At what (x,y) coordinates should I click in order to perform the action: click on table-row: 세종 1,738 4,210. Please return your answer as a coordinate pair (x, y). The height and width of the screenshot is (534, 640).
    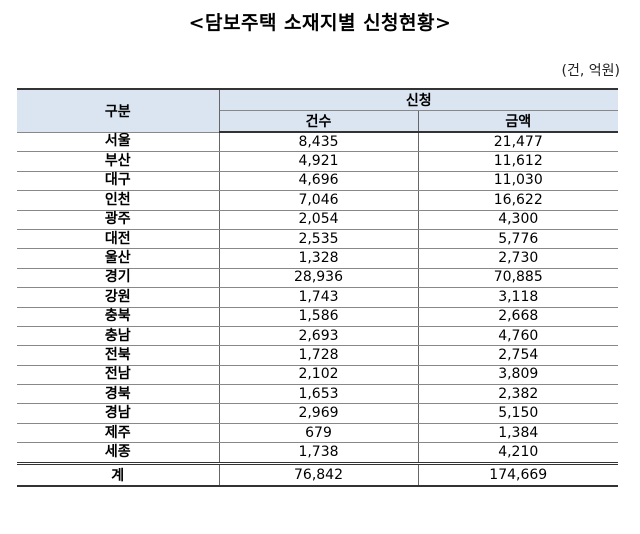
    Looking at the image, I should click on (318, 453).